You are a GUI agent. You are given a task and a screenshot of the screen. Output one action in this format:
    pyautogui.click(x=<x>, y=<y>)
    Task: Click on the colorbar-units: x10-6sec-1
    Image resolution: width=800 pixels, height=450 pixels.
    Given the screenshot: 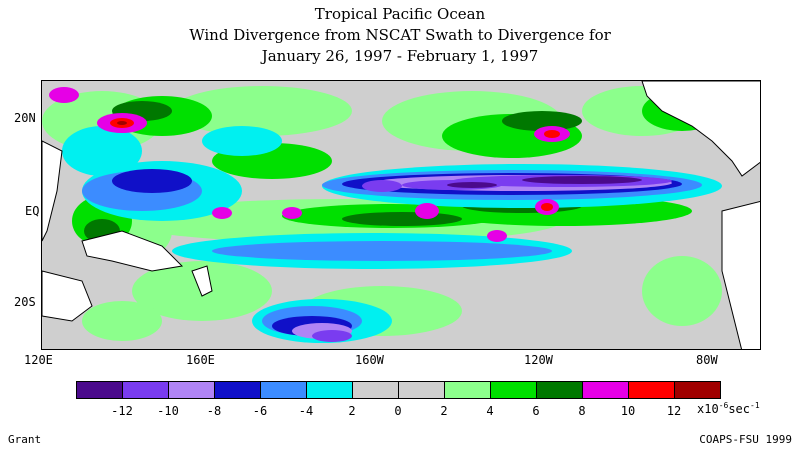 What is the action you would take?
    pyautogui.click(x=728, y=408)
    